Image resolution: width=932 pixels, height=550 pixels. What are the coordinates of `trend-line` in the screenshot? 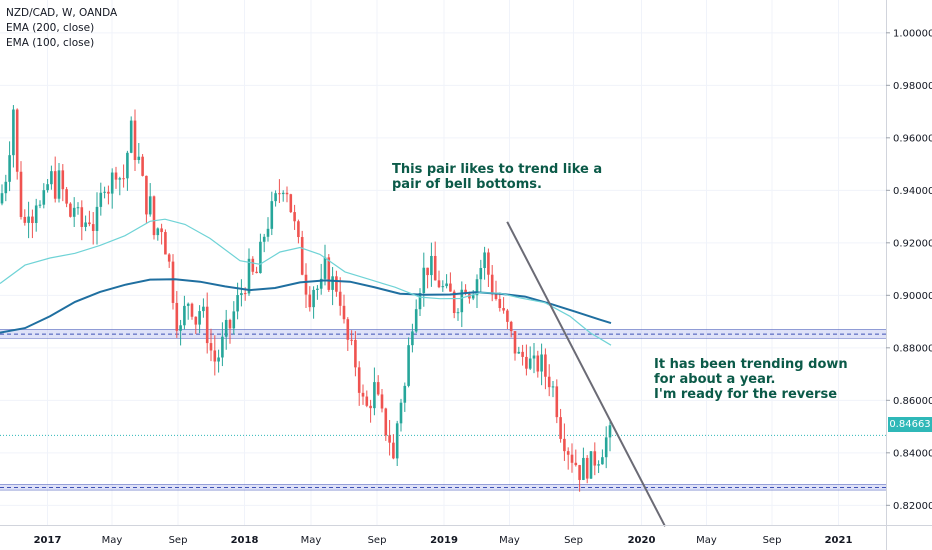 It's located at (586, 374).